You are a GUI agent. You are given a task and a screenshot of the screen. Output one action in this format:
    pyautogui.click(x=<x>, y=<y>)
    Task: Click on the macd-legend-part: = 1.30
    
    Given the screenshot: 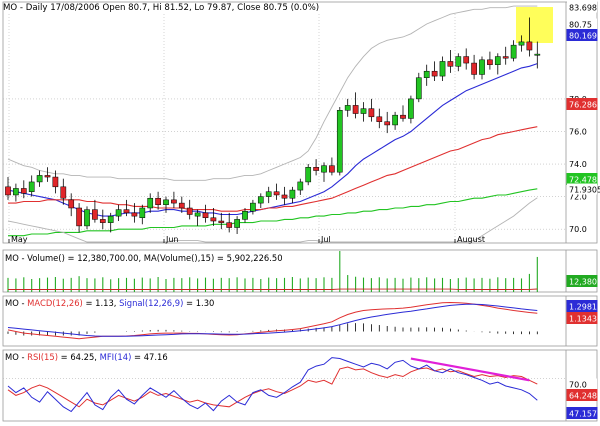 What is the action you would take?
    pyautogui.click(x=198, y=303)
    